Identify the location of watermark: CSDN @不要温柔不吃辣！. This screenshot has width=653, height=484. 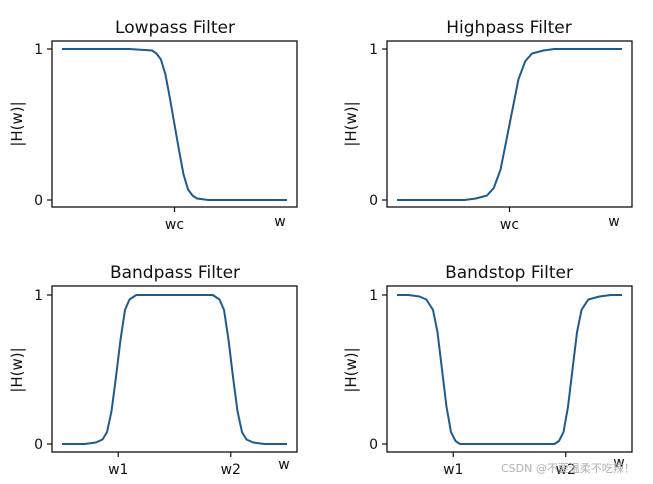
(568, 468).